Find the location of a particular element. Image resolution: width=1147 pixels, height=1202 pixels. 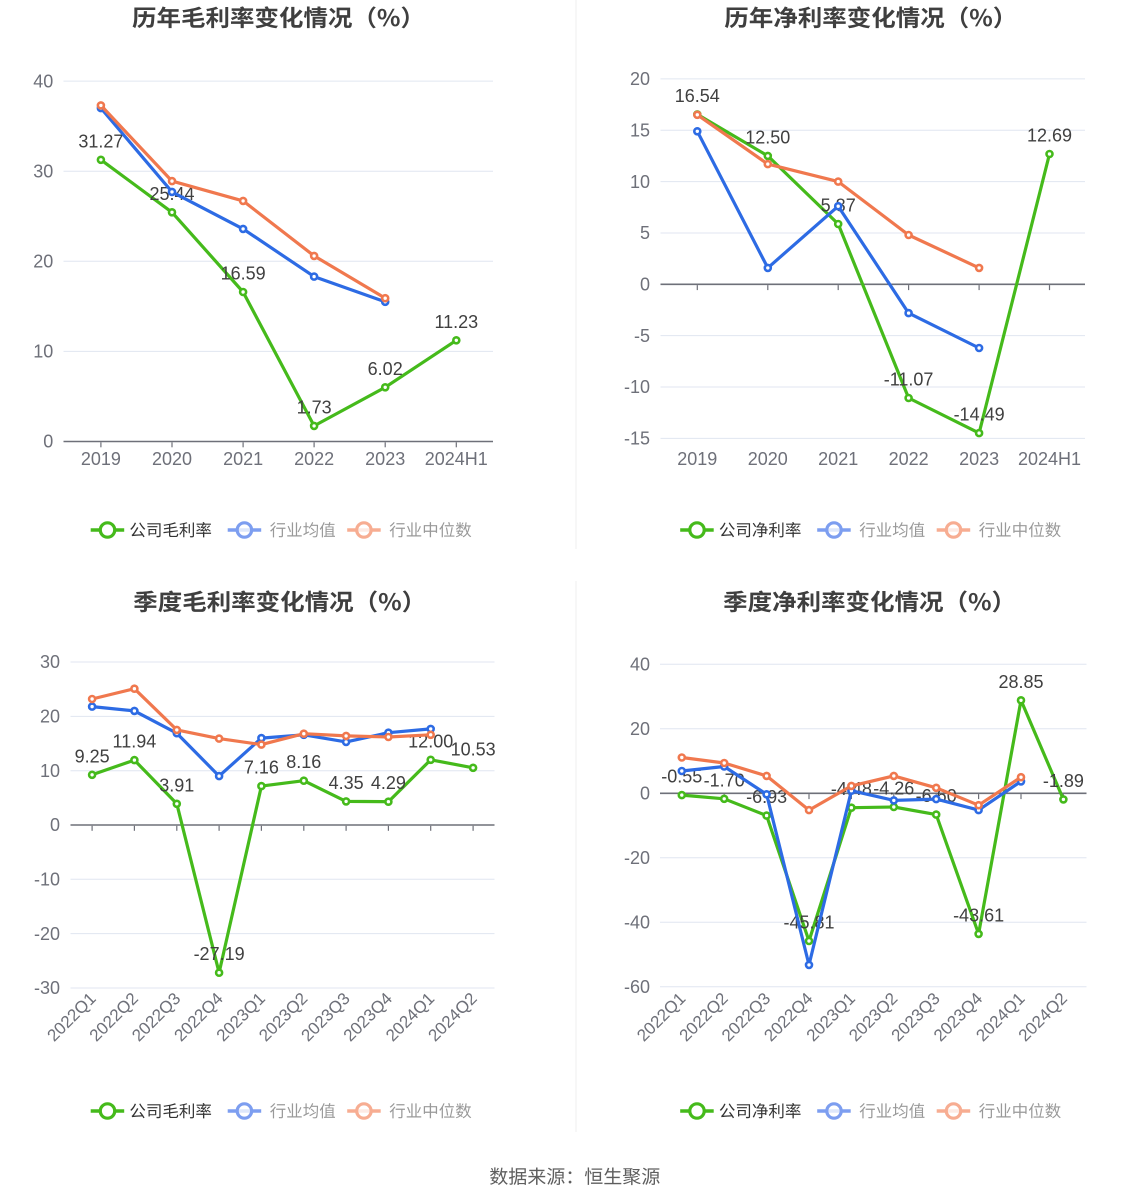

svg-text: 5 is located at coordinates (645, 233).